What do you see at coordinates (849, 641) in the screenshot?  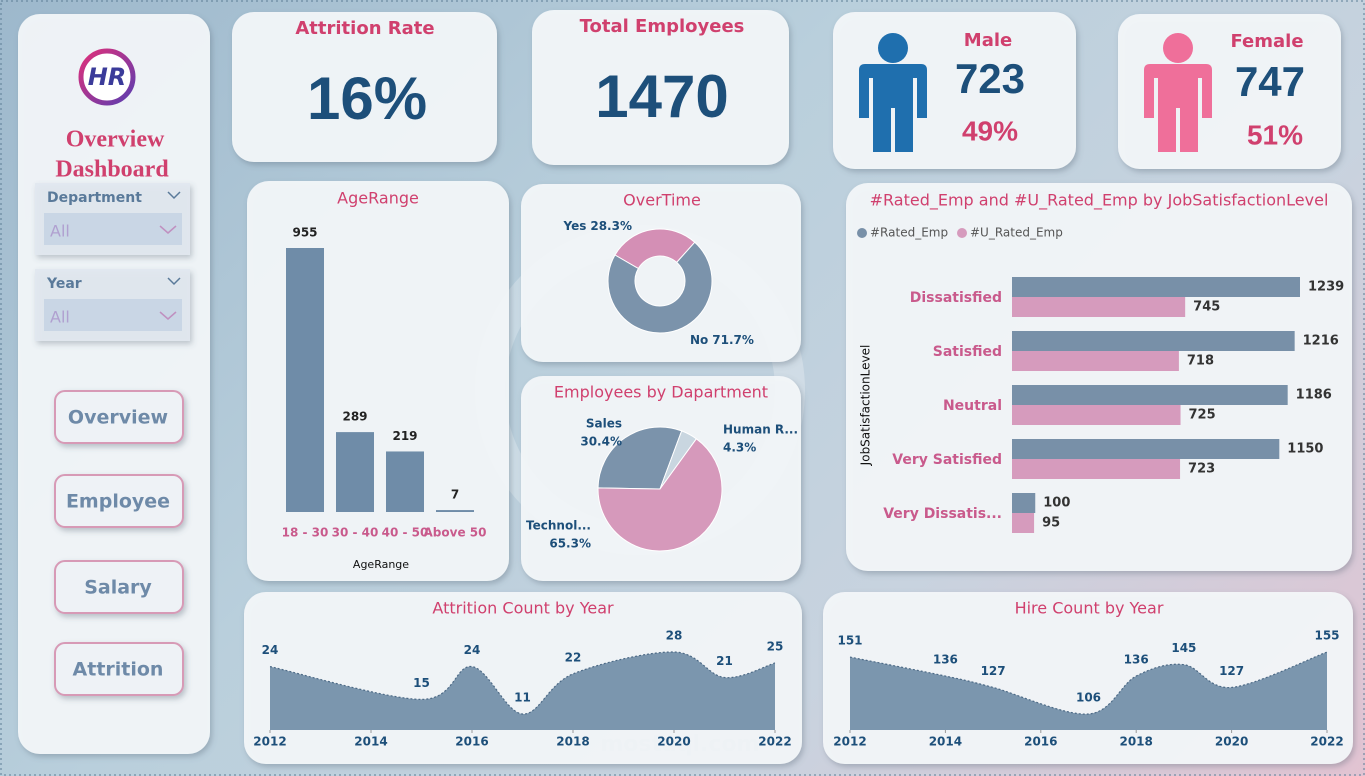 I see `data-label: 151` at bounding box center [849, 641].